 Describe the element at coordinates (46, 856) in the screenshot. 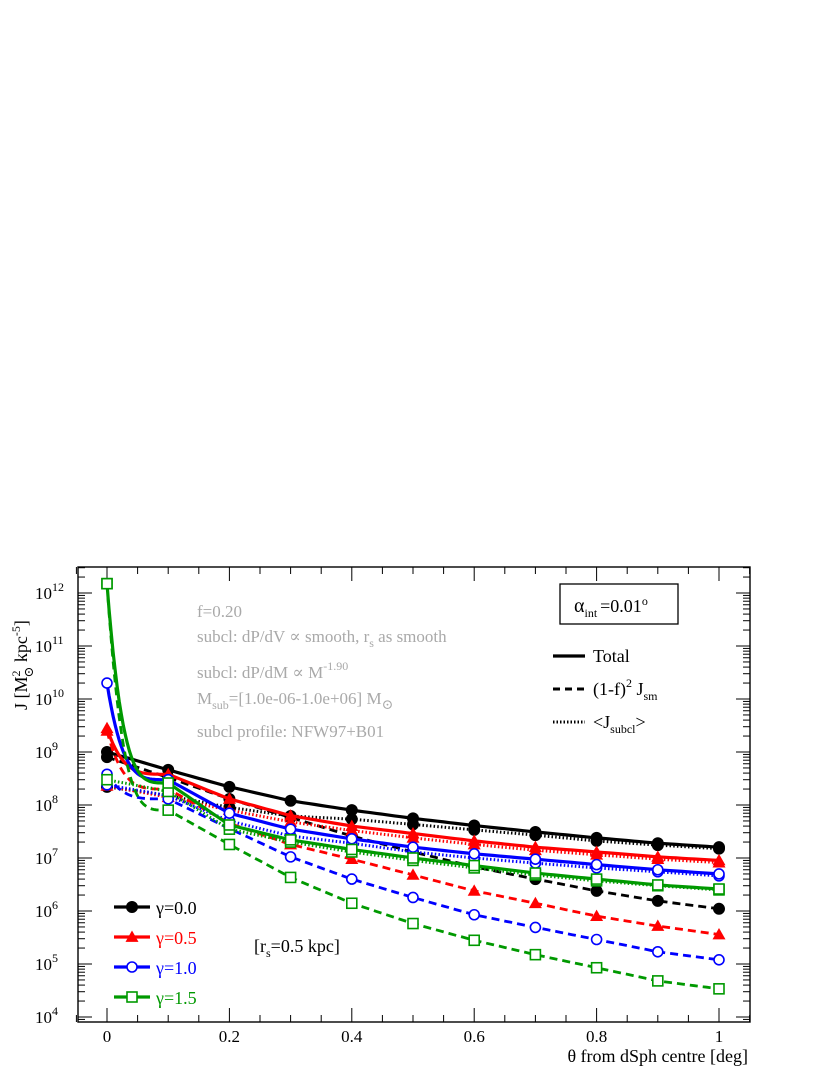

I see `y-tick-label: 10⁷` at that location.